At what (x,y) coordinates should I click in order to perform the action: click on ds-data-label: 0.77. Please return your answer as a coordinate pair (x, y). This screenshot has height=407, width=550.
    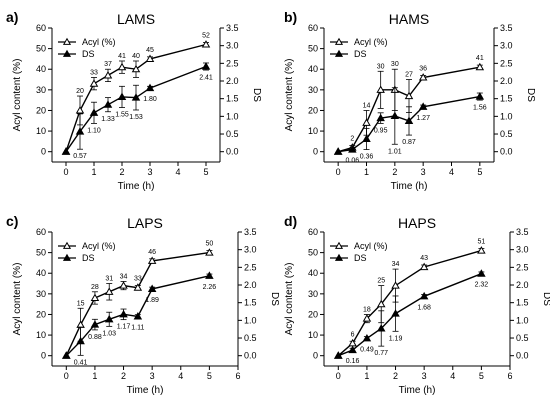
    Looking at the image, I should click on (381, 353).